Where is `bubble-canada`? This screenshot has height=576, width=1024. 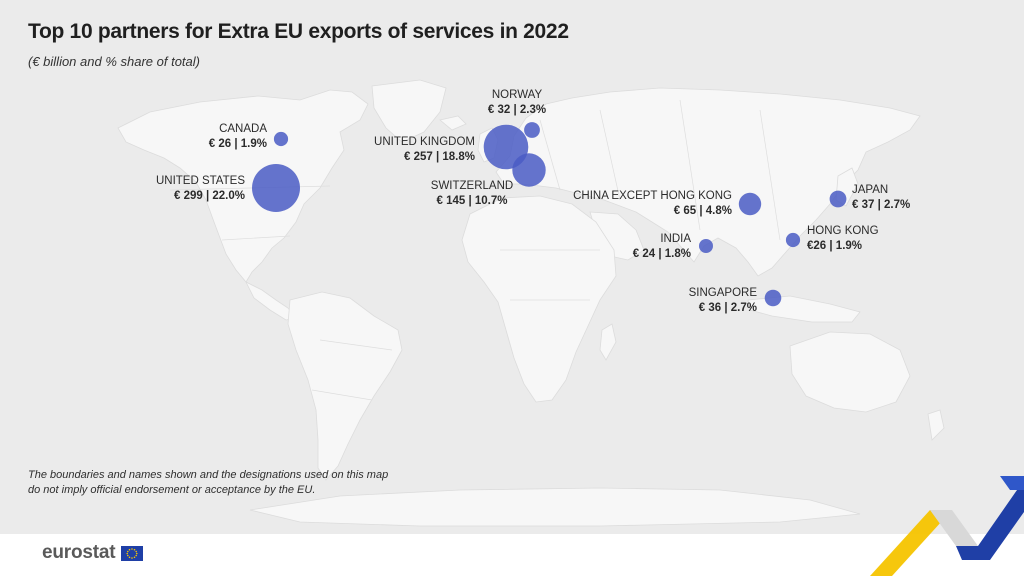 bubble-canada is located at coordinates (281, 139).